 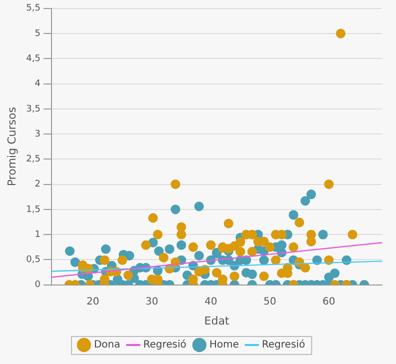 What do you see at coordinates (33, 260) in the screenshot?
I see `y-tick-label: 0,5` at bounding box center [33, 260].